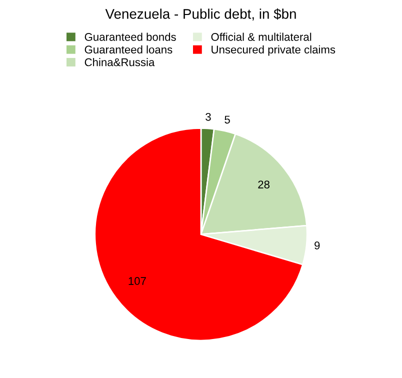 The image size is (402, 378). What do you see at coordinates (261, 36) in the screenshot?
I see `legend-label: Official & multilateral` at bounding box center [261, 36].